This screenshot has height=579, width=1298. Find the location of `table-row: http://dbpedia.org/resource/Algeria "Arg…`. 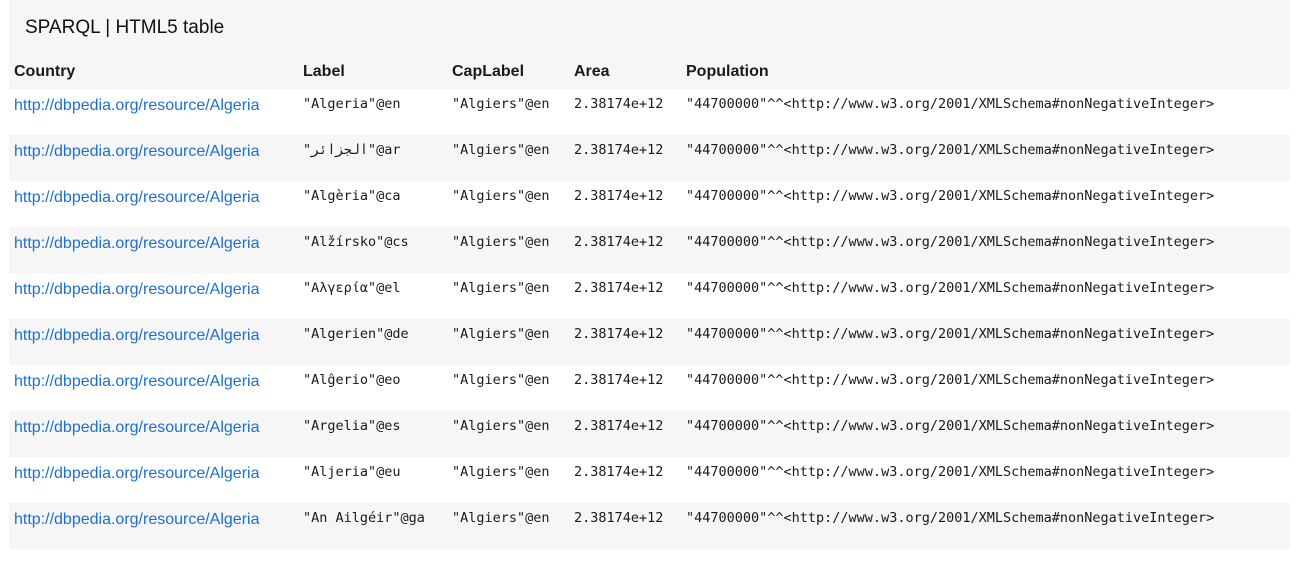

table-row: http://dbpedia.org/resource/Algeria "Arg… is located at coordinates (649, 434).